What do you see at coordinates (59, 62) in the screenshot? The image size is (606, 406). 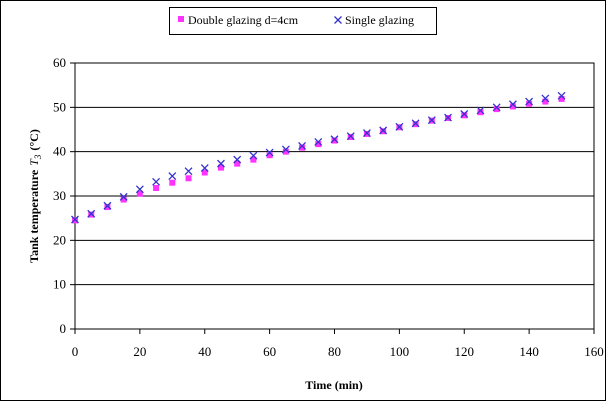 I see `y-tick-label-60: 60` at bounding box center [59, 62].